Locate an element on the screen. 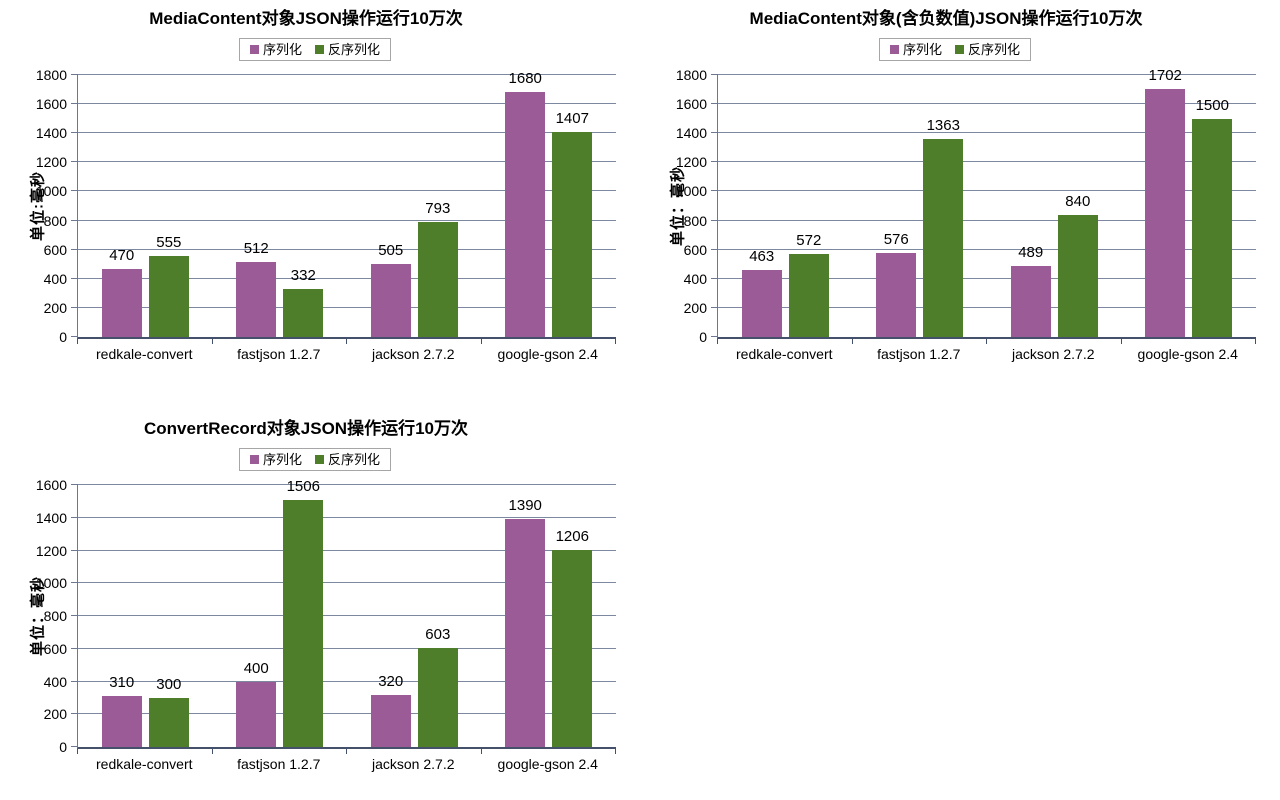 The image size is (1280, 800). legend-item-serialize: 序列化 is located at coordinates (275, 459).